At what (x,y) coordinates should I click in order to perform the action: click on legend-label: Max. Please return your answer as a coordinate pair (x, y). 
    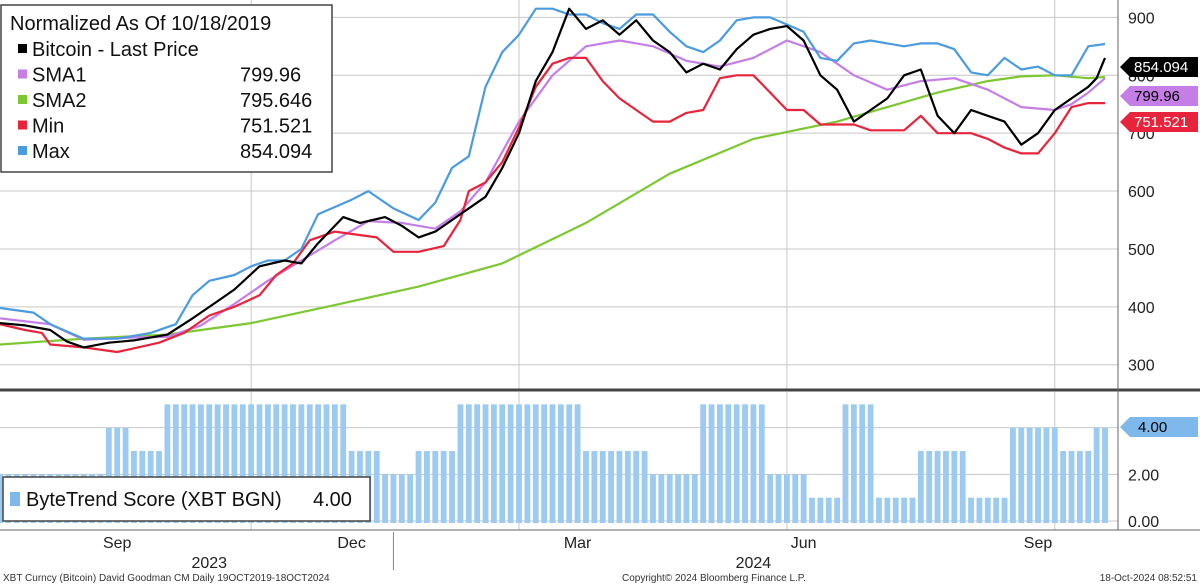
    Looking at the image, I should click on (51, 152).